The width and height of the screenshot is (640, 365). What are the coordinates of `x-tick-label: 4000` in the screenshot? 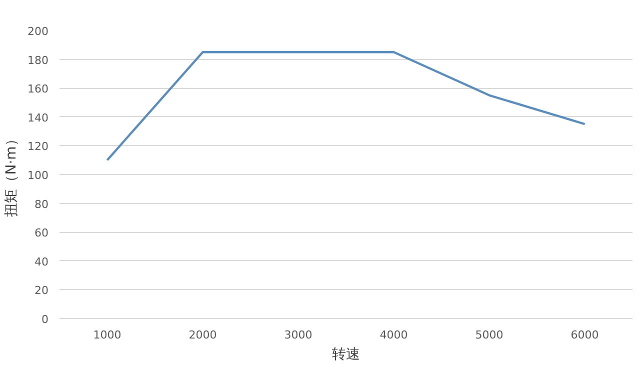 It's located at (394, 335).